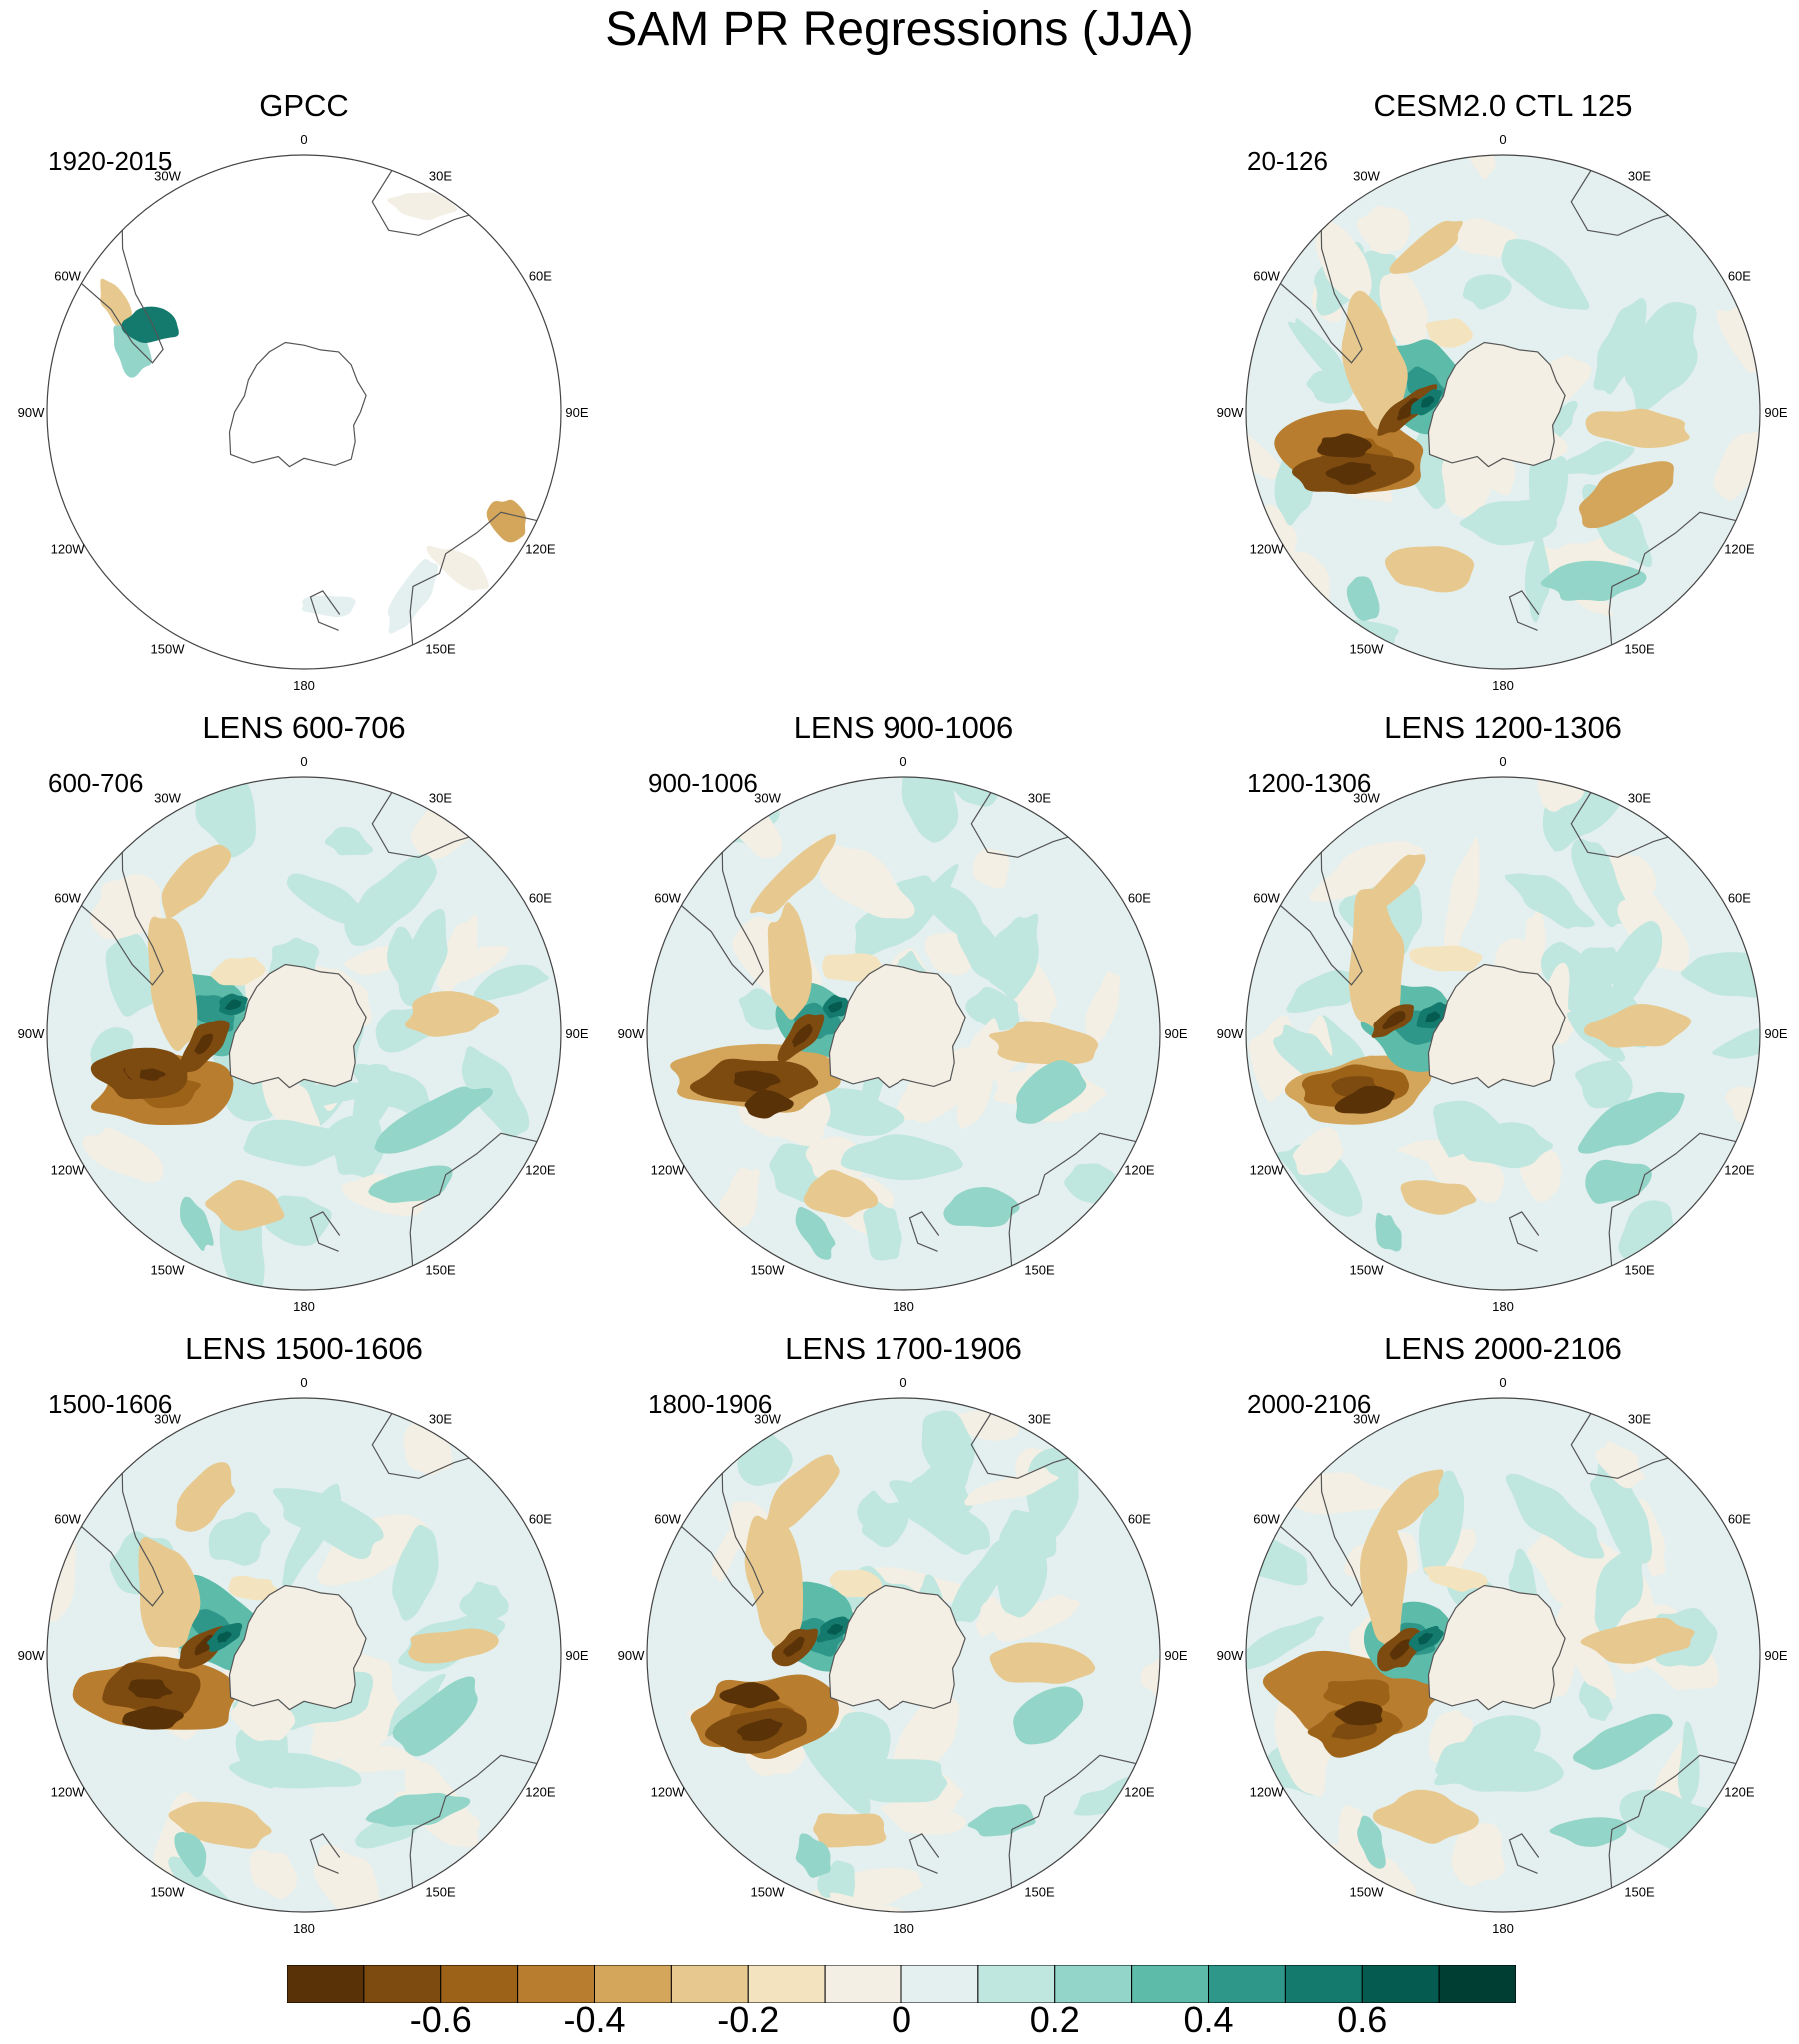 The width and height of the screenshot is (1799, 2044). Describe the element at coordinates (1054, 2019) in the screenshot. I see `colorbar-tick-label: 0.2` at that location.